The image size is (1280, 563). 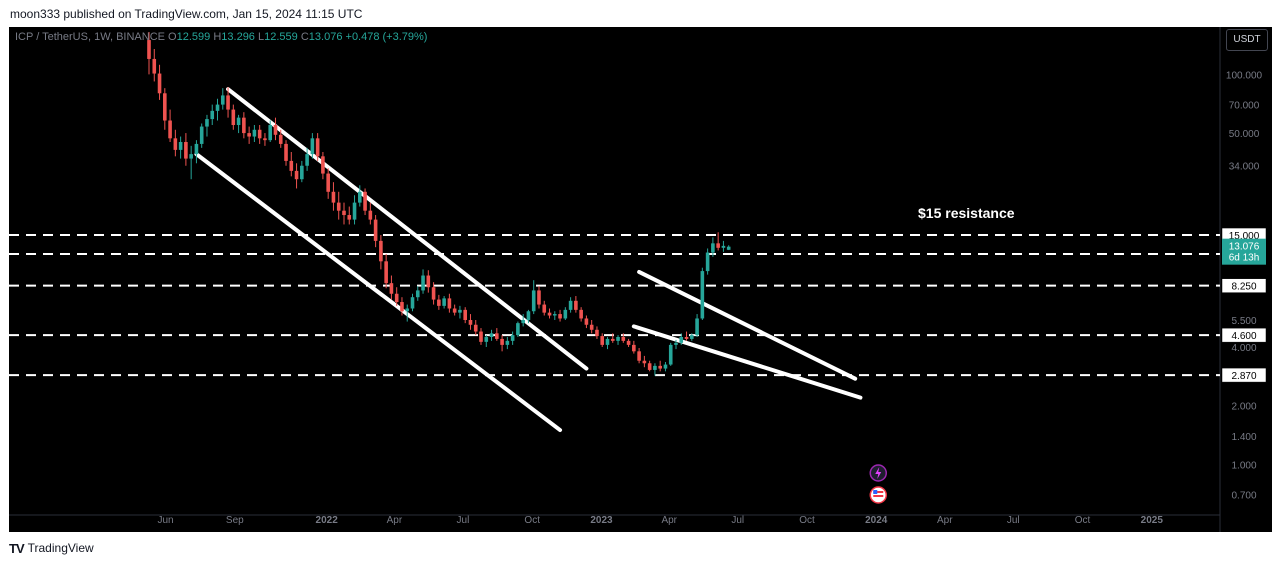 What do you see at coordinates (737, 520) in the screenshot?
I see `time-tick-label: Jul` at bounding box center [737, 520].